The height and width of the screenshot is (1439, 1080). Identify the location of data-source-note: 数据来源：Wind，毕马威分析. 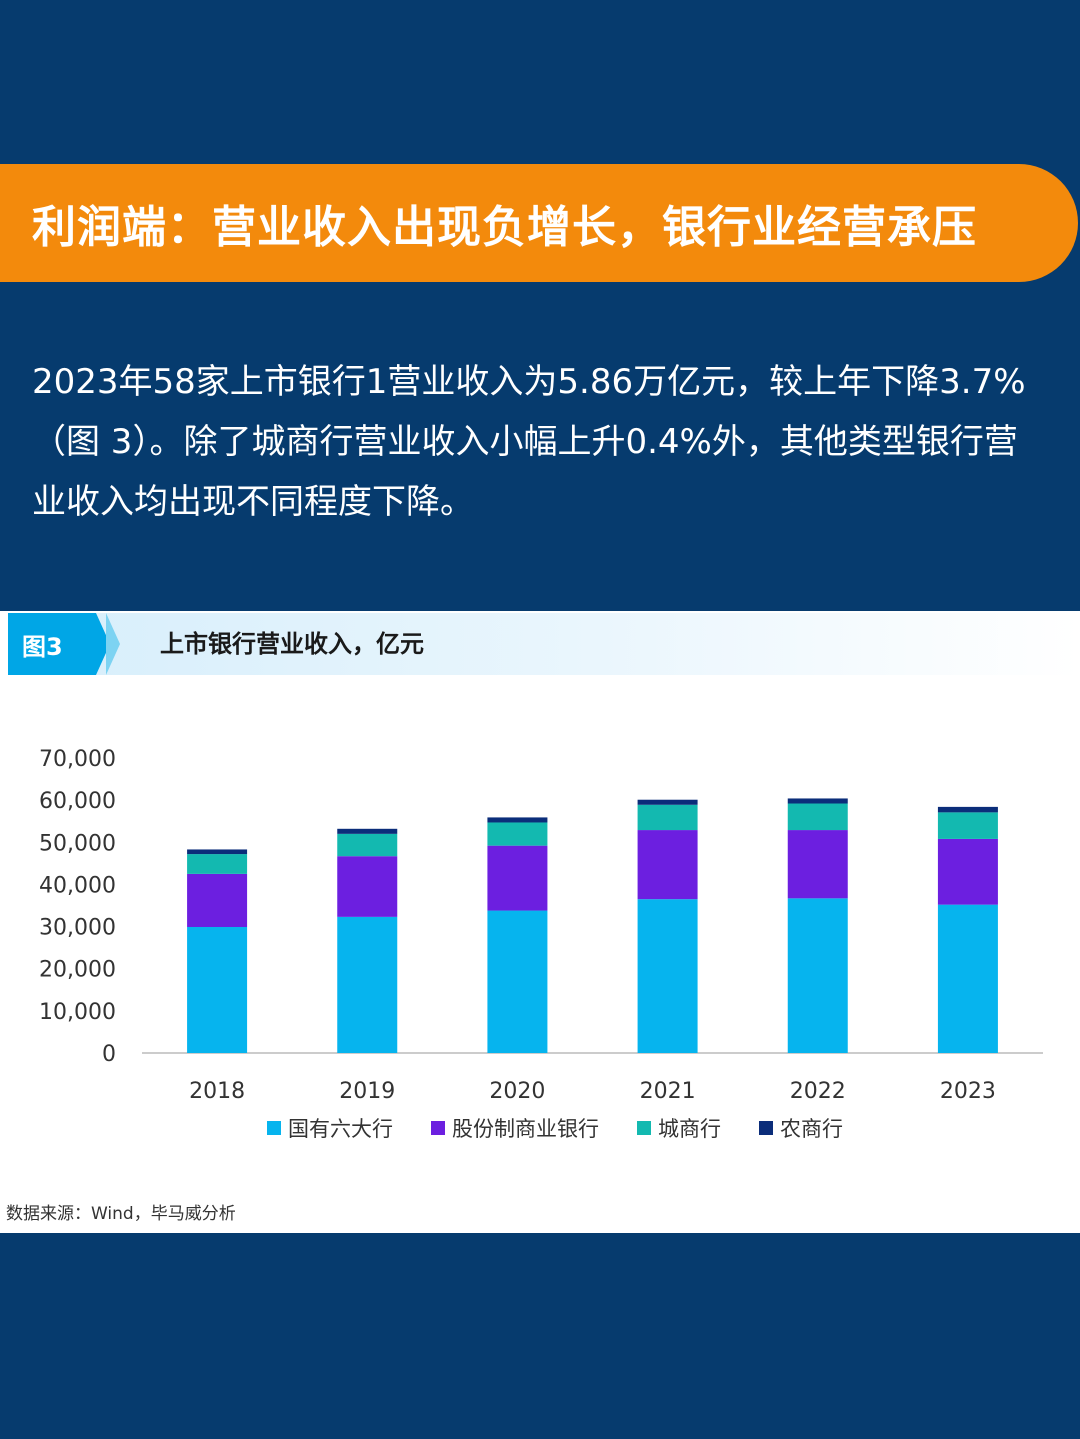
(121, 1214).